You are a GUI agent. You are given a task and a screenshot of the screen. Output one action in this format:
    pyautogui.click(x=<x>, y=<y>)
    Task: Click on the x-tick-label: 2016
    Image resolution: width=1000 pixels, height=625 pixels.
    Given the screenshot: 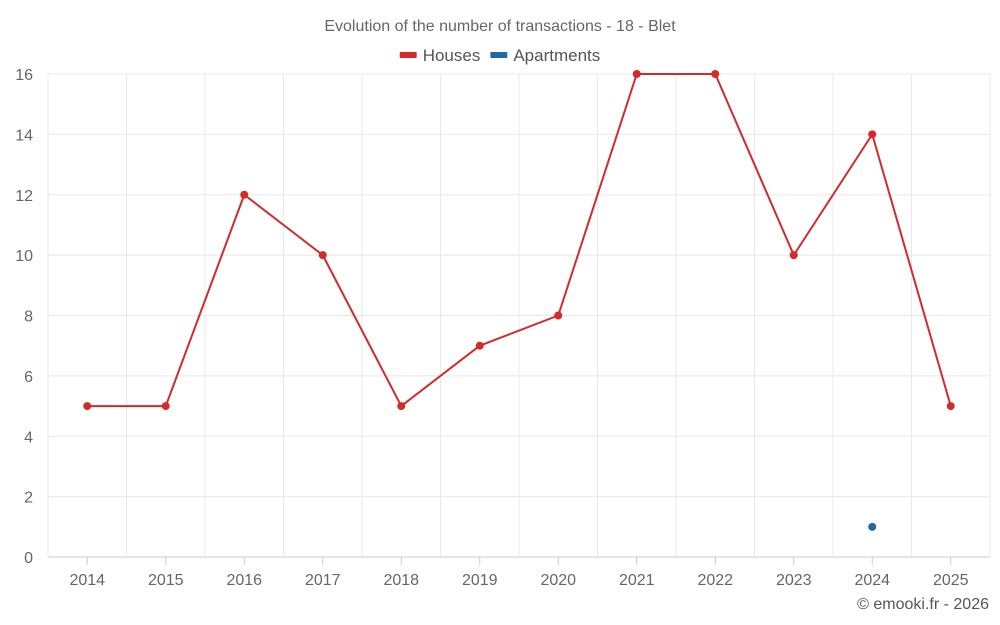 What is the action you would take?
    pyautogui.click(x=244, y=580)
    